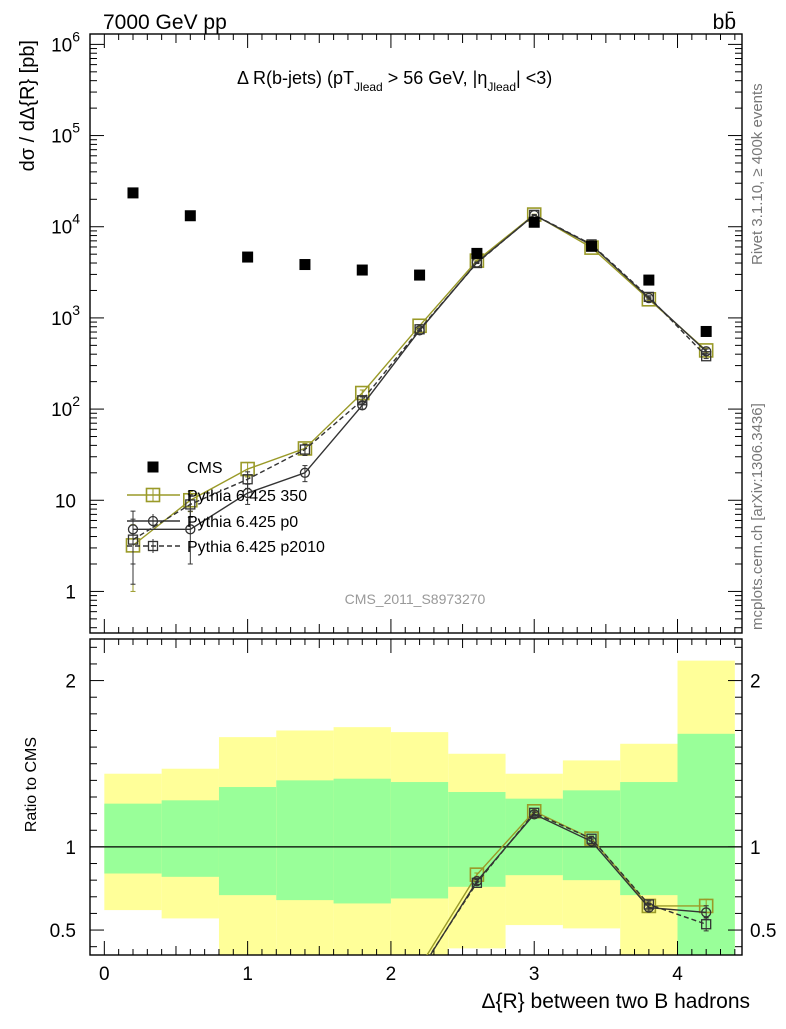  What do you see at coordinates (165, 22) in the screenshot?
I see `beam-energy-label: 7000 GeV pp` at bounding box center [165, 22].